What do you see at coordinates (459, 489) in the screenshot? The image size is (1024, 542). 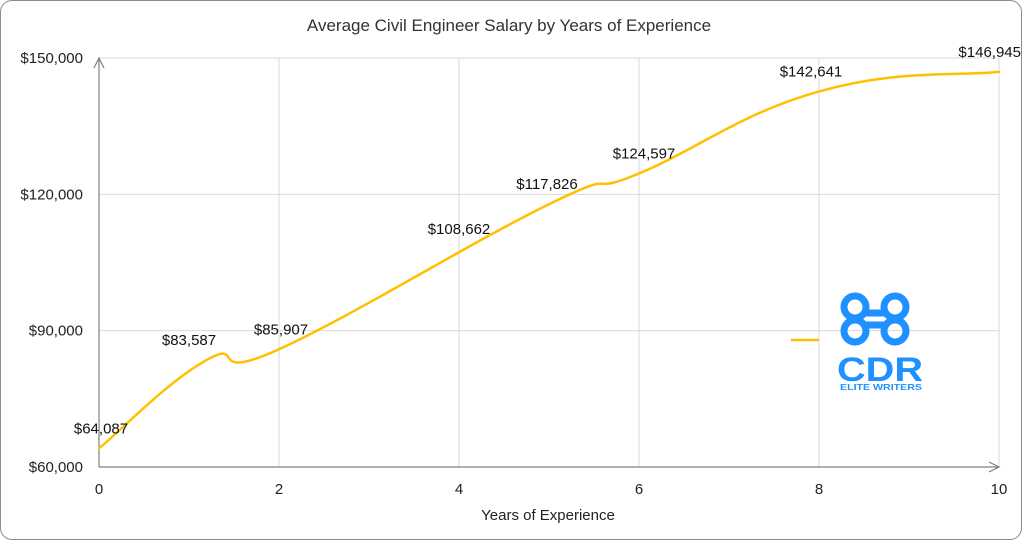 I see `x-tick-label: 4` at bounding box center [459, 489].